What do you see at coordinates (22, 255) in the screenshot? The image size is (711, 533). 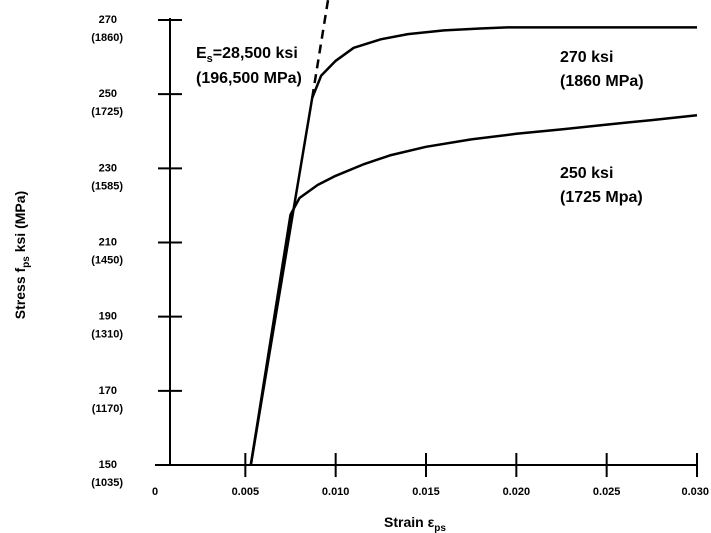 I see `y-axis-label: Stress fps ksi (MPa)` at bounding box center [22, 255].